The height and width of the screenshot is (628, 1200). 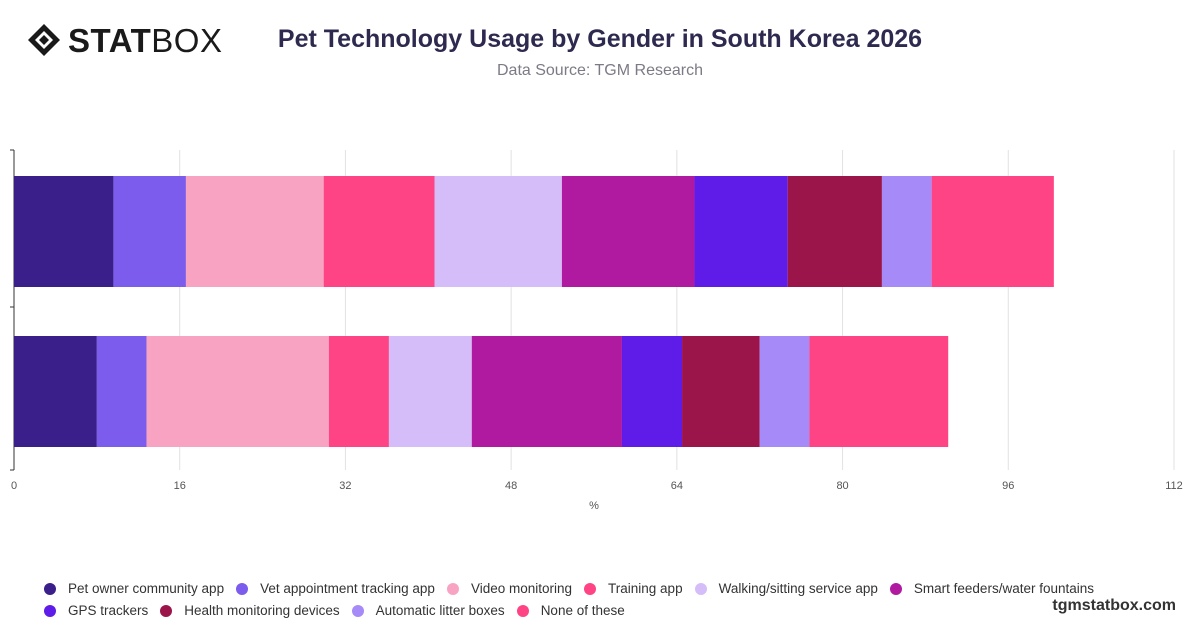 I want to click on site-url: tgmstatbox.com, so click(x=1114, y=605).